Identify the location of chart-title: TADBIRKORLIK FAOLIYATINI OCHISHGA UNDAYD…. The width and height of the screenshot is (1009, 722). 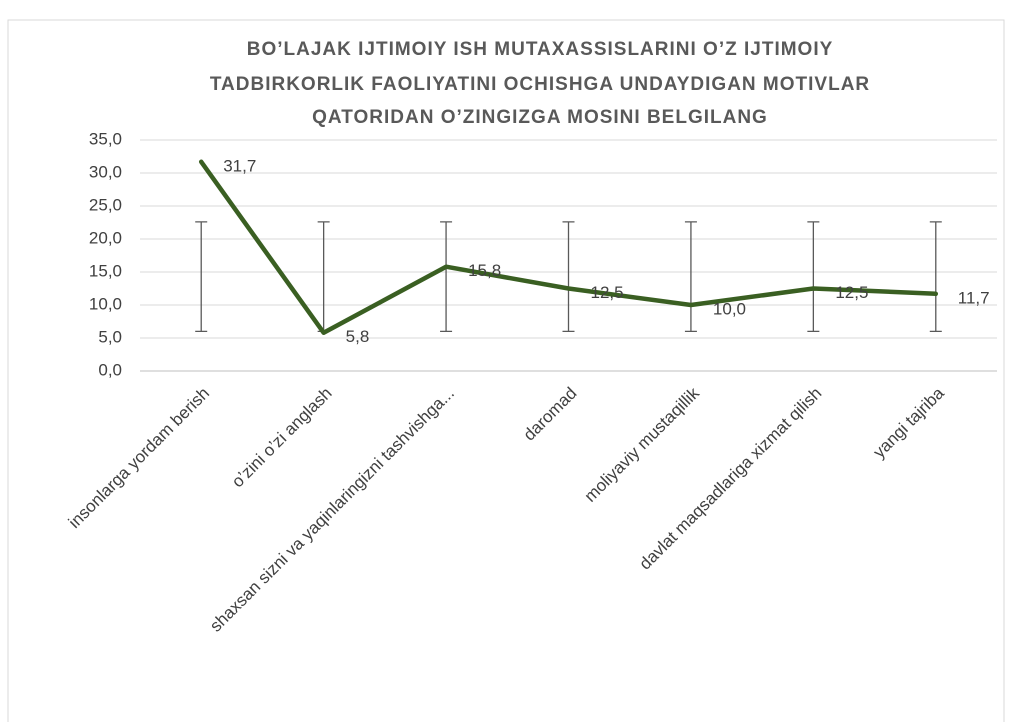
(540, 84).